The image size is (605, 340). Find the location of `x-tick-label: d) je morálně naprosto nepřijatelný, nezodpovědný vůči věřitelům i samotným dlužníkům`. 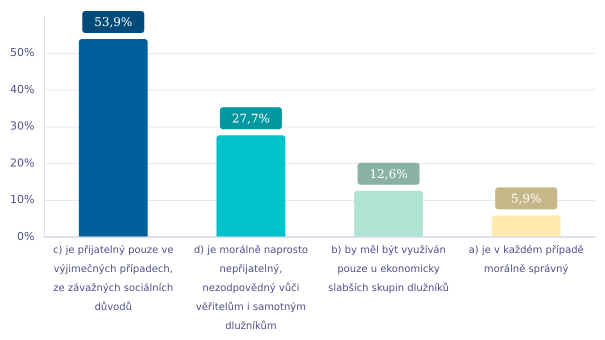

x-tick-label: d) je morálně naprosto nepřijatelný, nezodpovědný vůči věřitelům i samotným dlužníkům is located at coordinates (251, 288).